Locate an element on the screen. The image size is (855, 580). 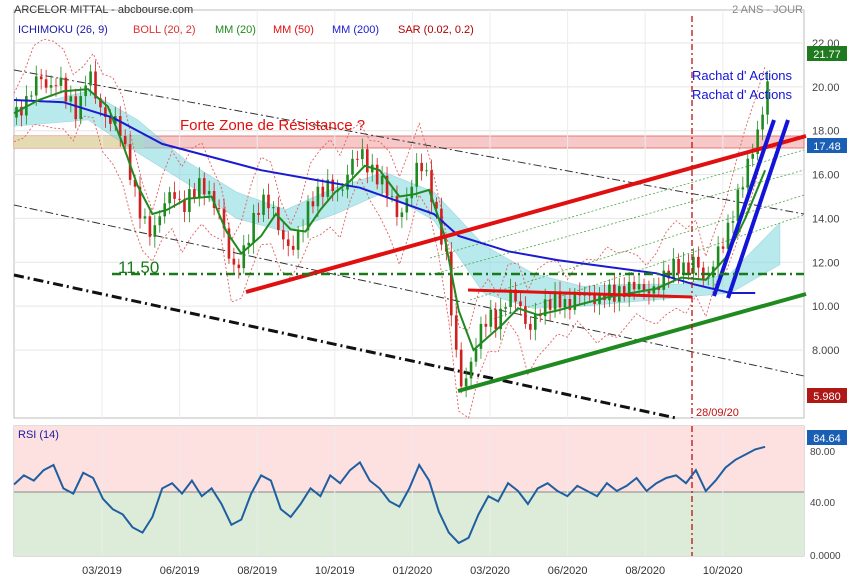
resistance-band-left is located at coordinates (79, 142).